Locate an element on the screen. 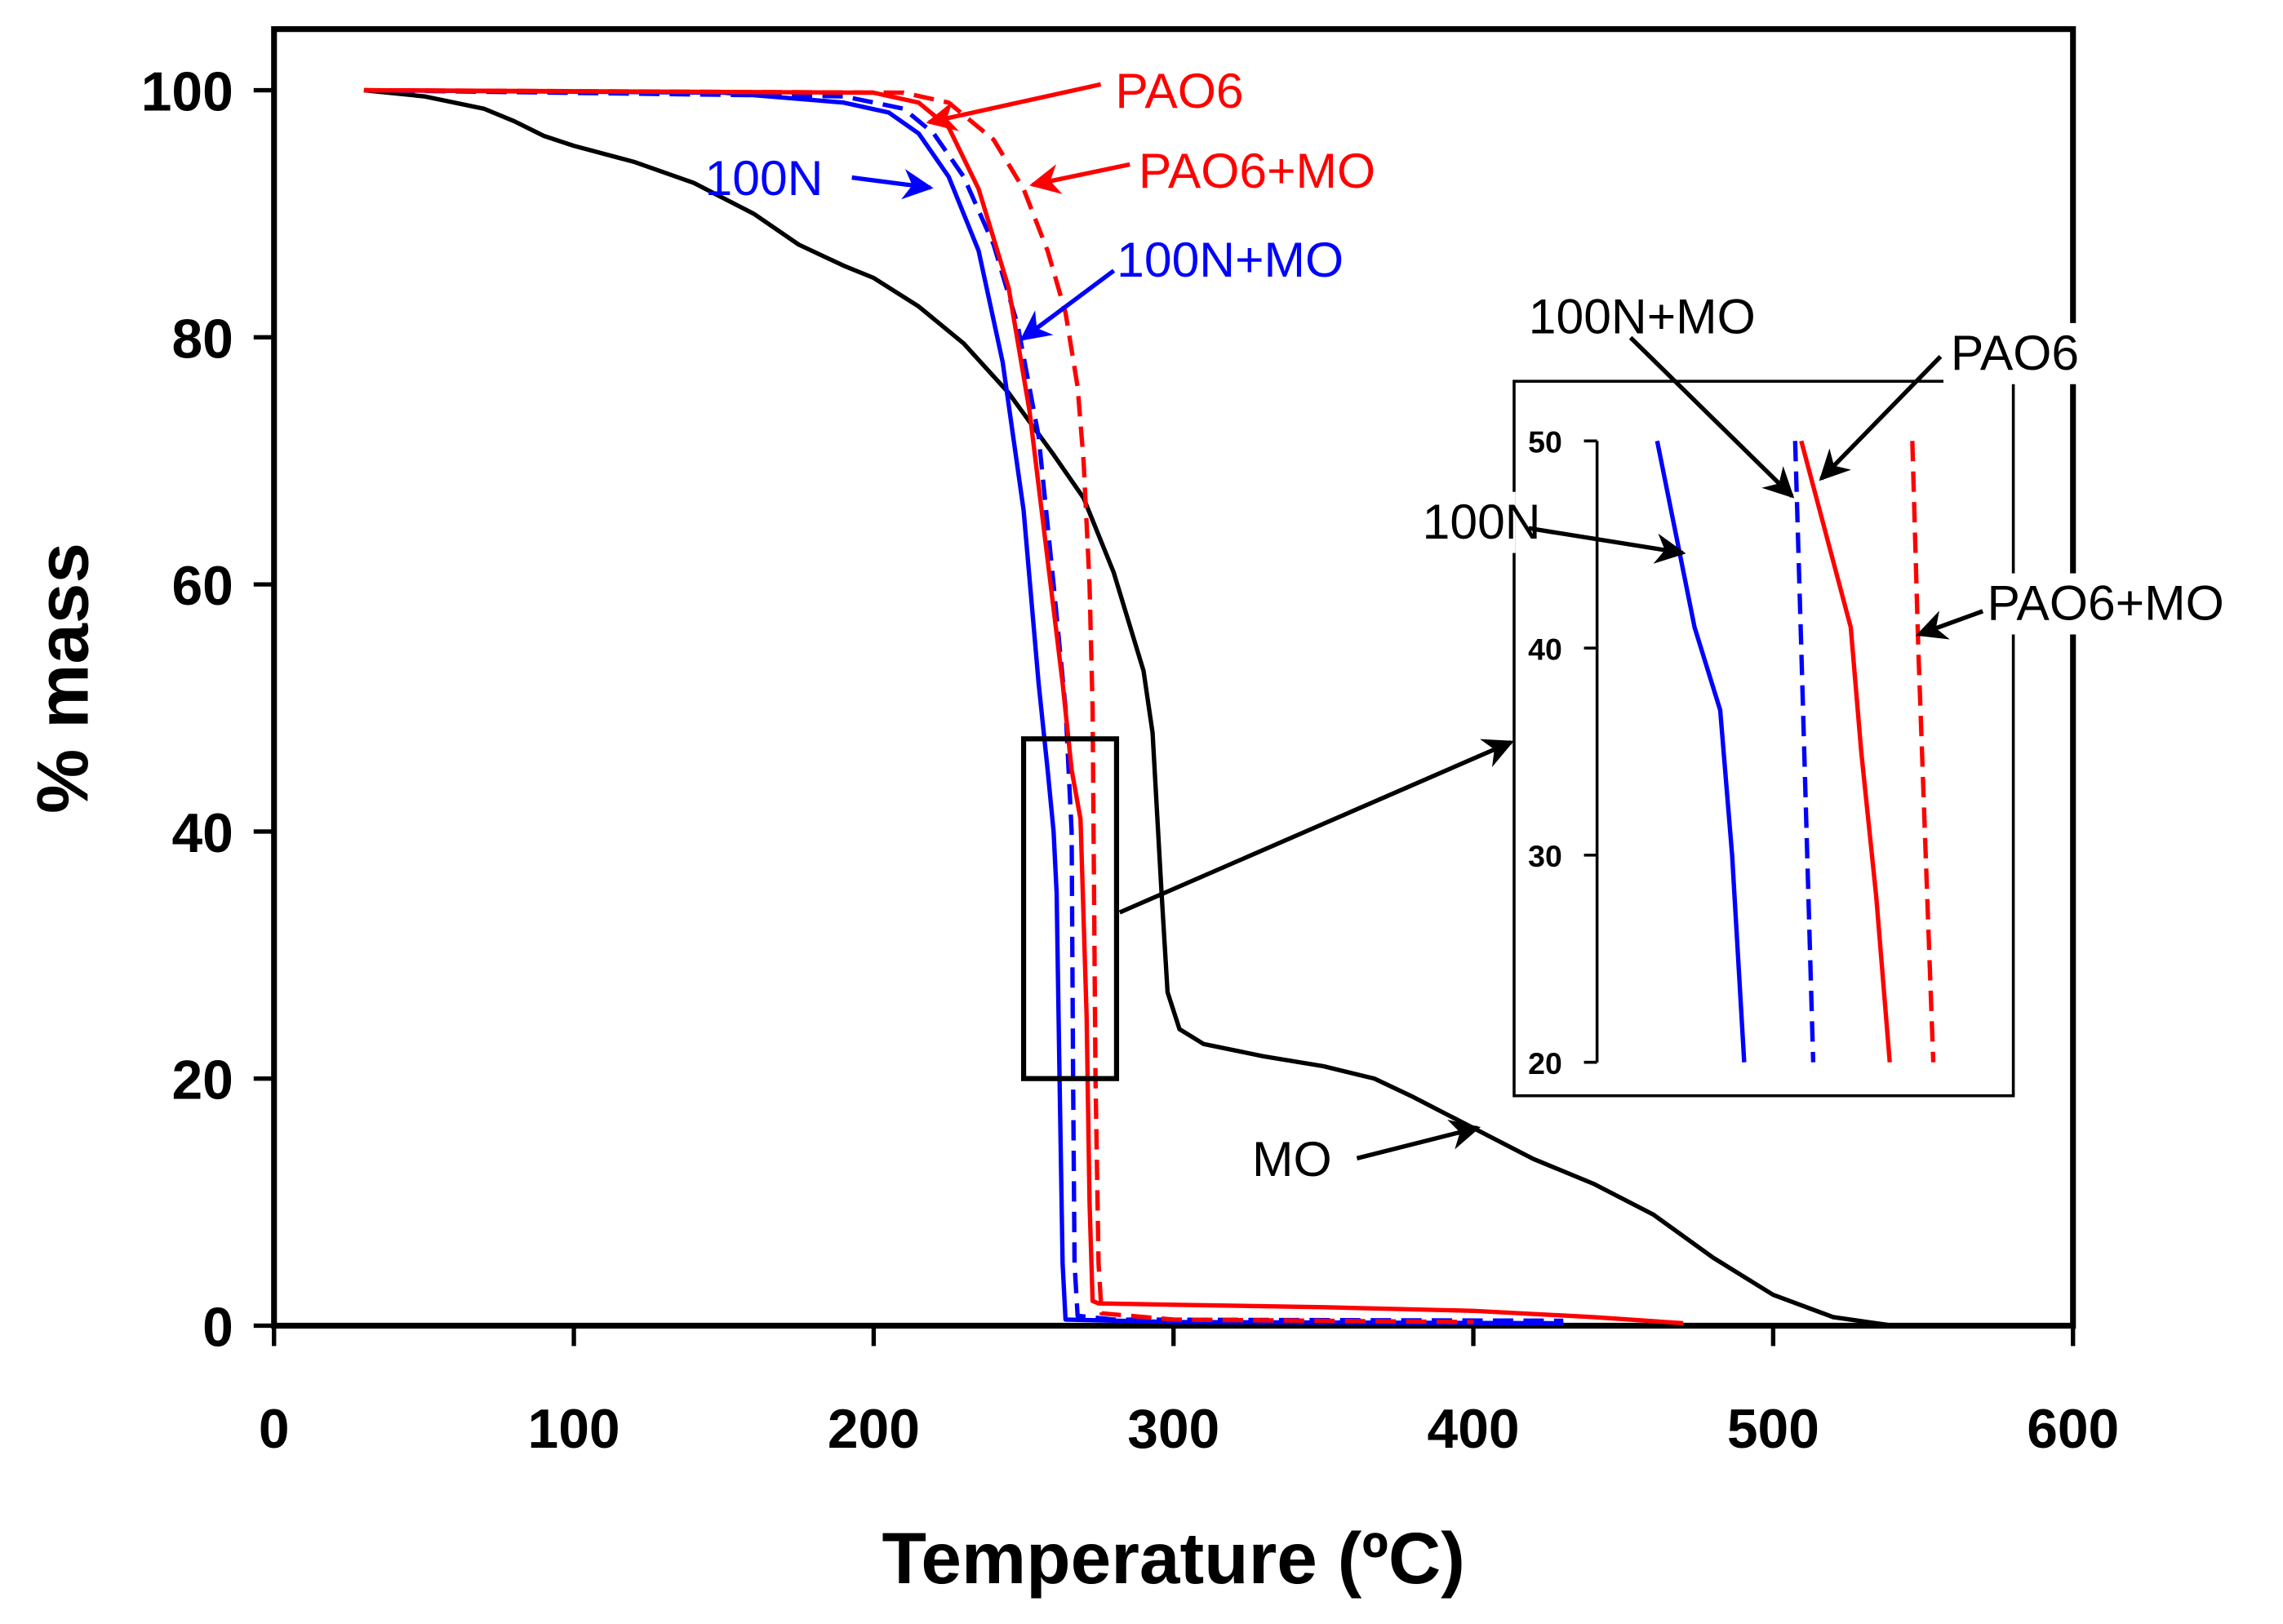 The width and height of the screenshot is (2283, 1624). inset-y-tick-label: 40 is located at coordinates (1545, 649).